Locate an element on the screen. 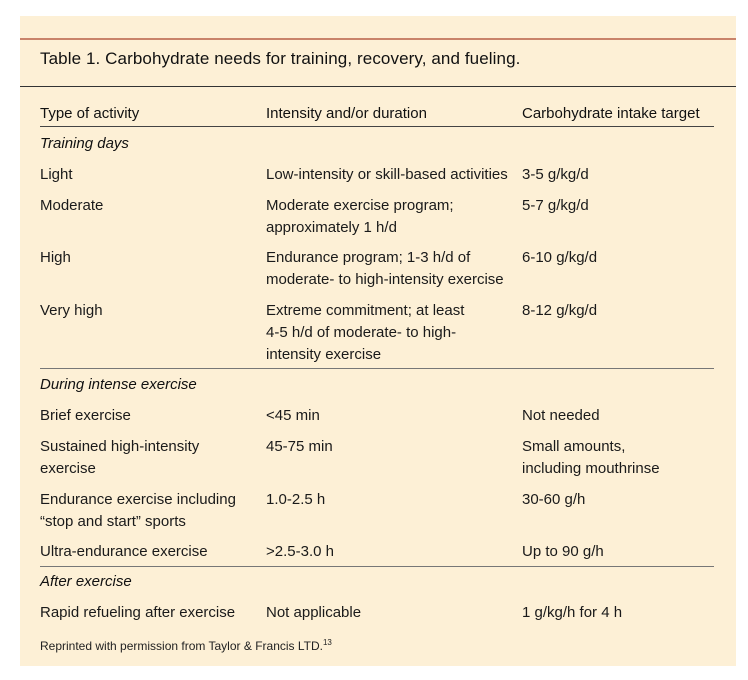 The width and height of the screenshot is (748, 680). table-cell-intensity: >2.5-3.0 h is located at coordinates (300, 551).